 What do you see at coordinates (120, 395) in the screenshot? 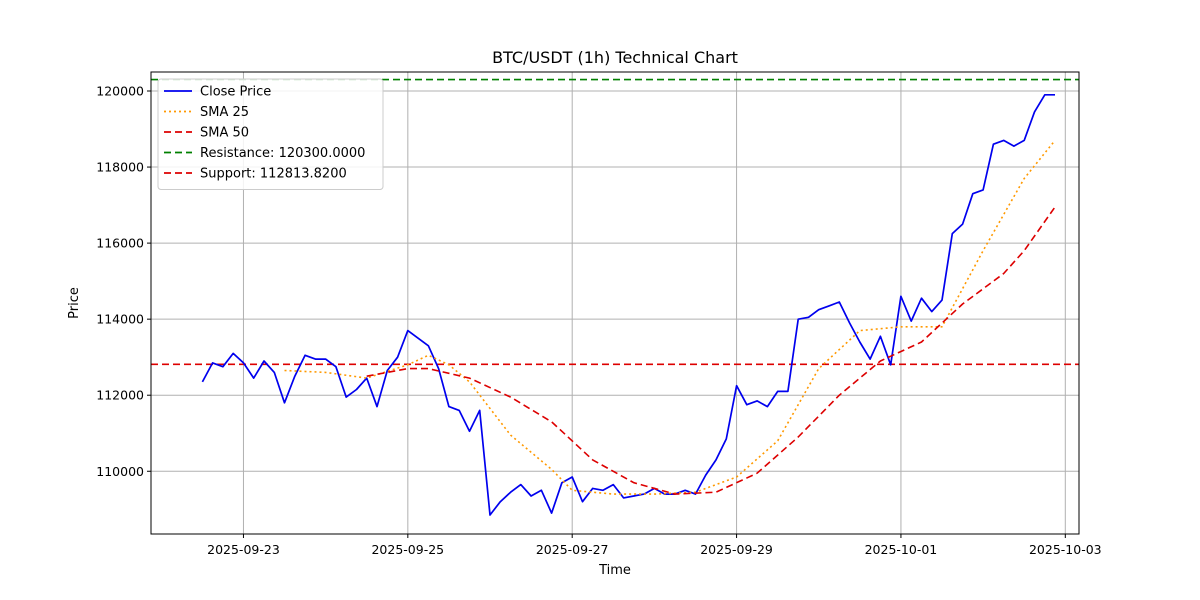
I see `y-tick-label: 112000` at bounding box center [120, 395].